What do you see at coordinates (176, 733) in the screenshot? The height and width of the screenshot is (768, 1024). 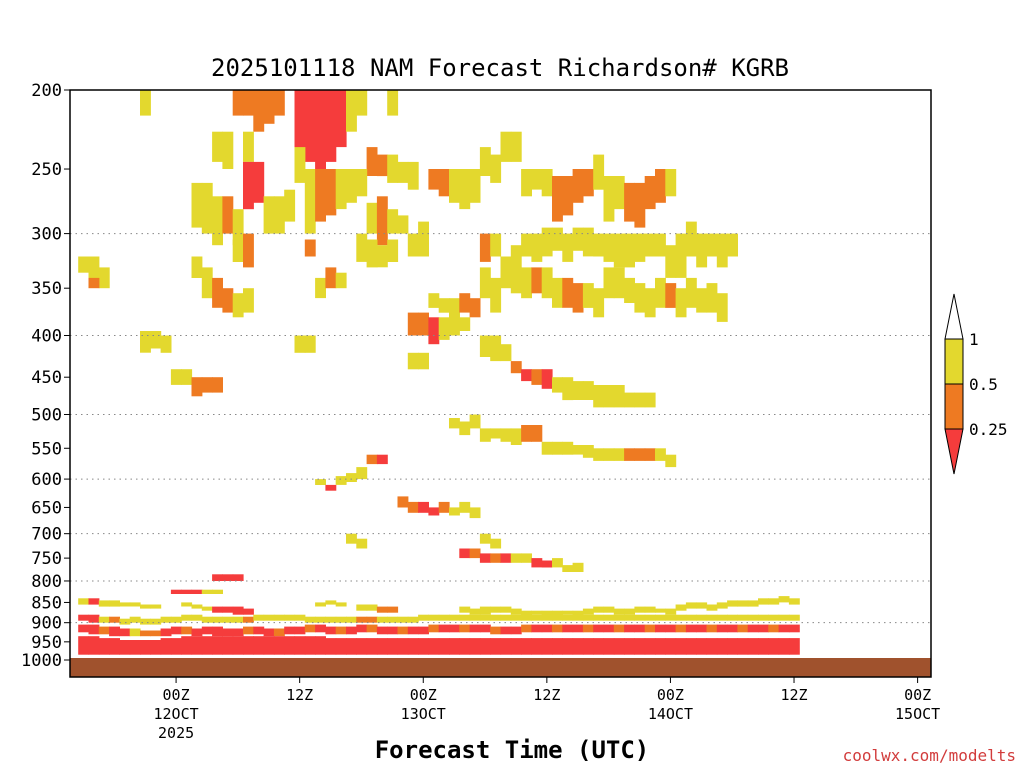 I see `x-tick-label: 2025` at bounding box center [176, 733].